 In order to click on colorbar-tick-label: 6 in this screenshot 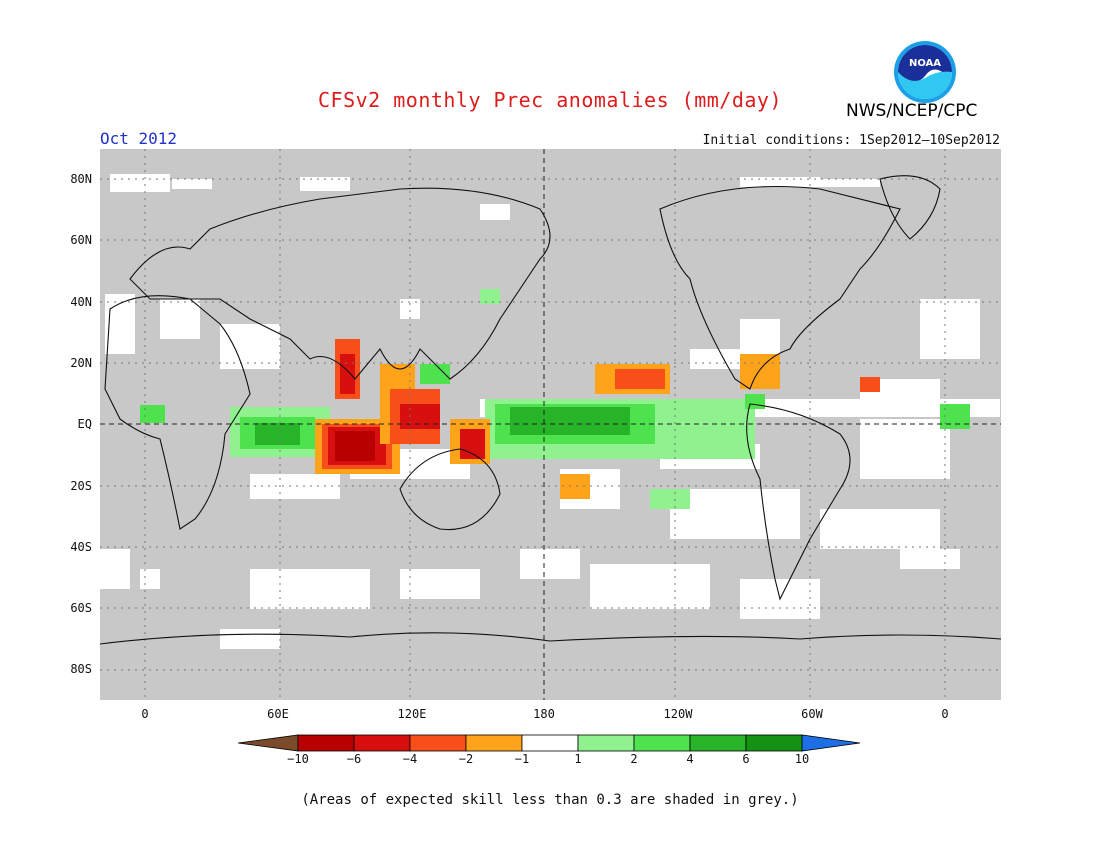, I will do `click(746, 759)`.